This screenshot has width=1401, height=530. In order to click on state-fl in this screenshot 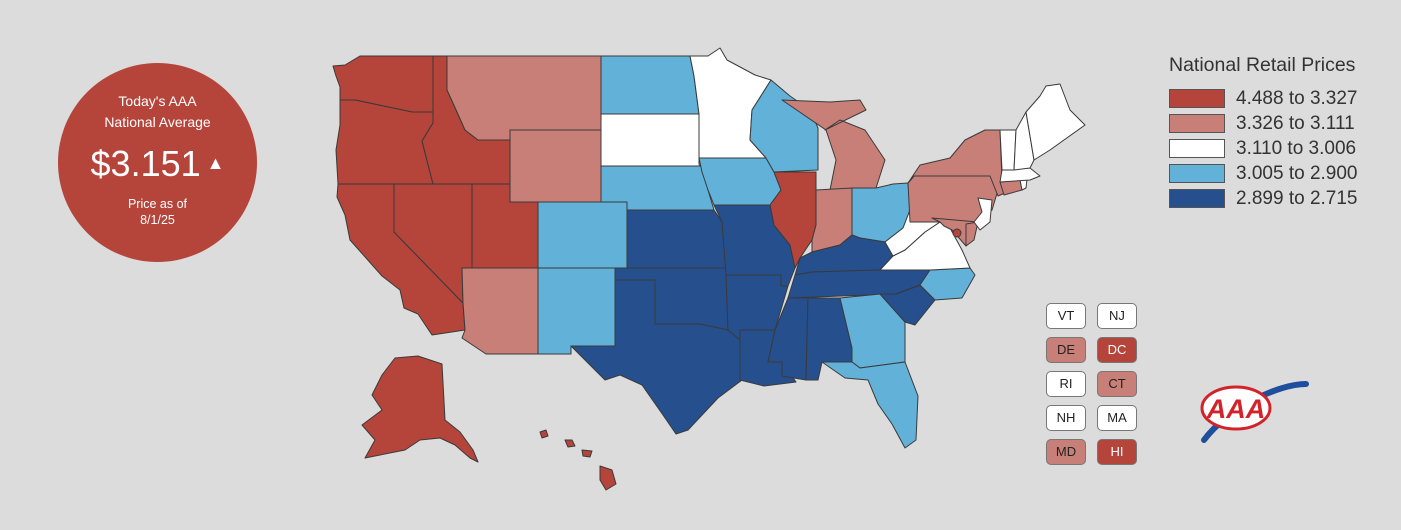, I will do `click(870, 405)`.